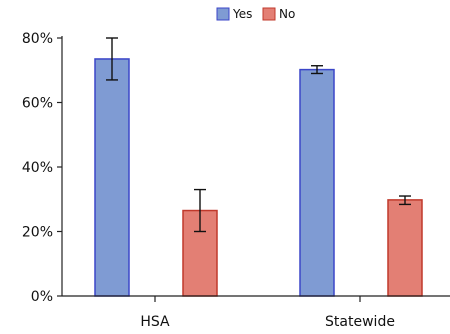 The width and height of the screenshot is (450, 334). I want to click on legend-swatch-no, so click(269, 14).